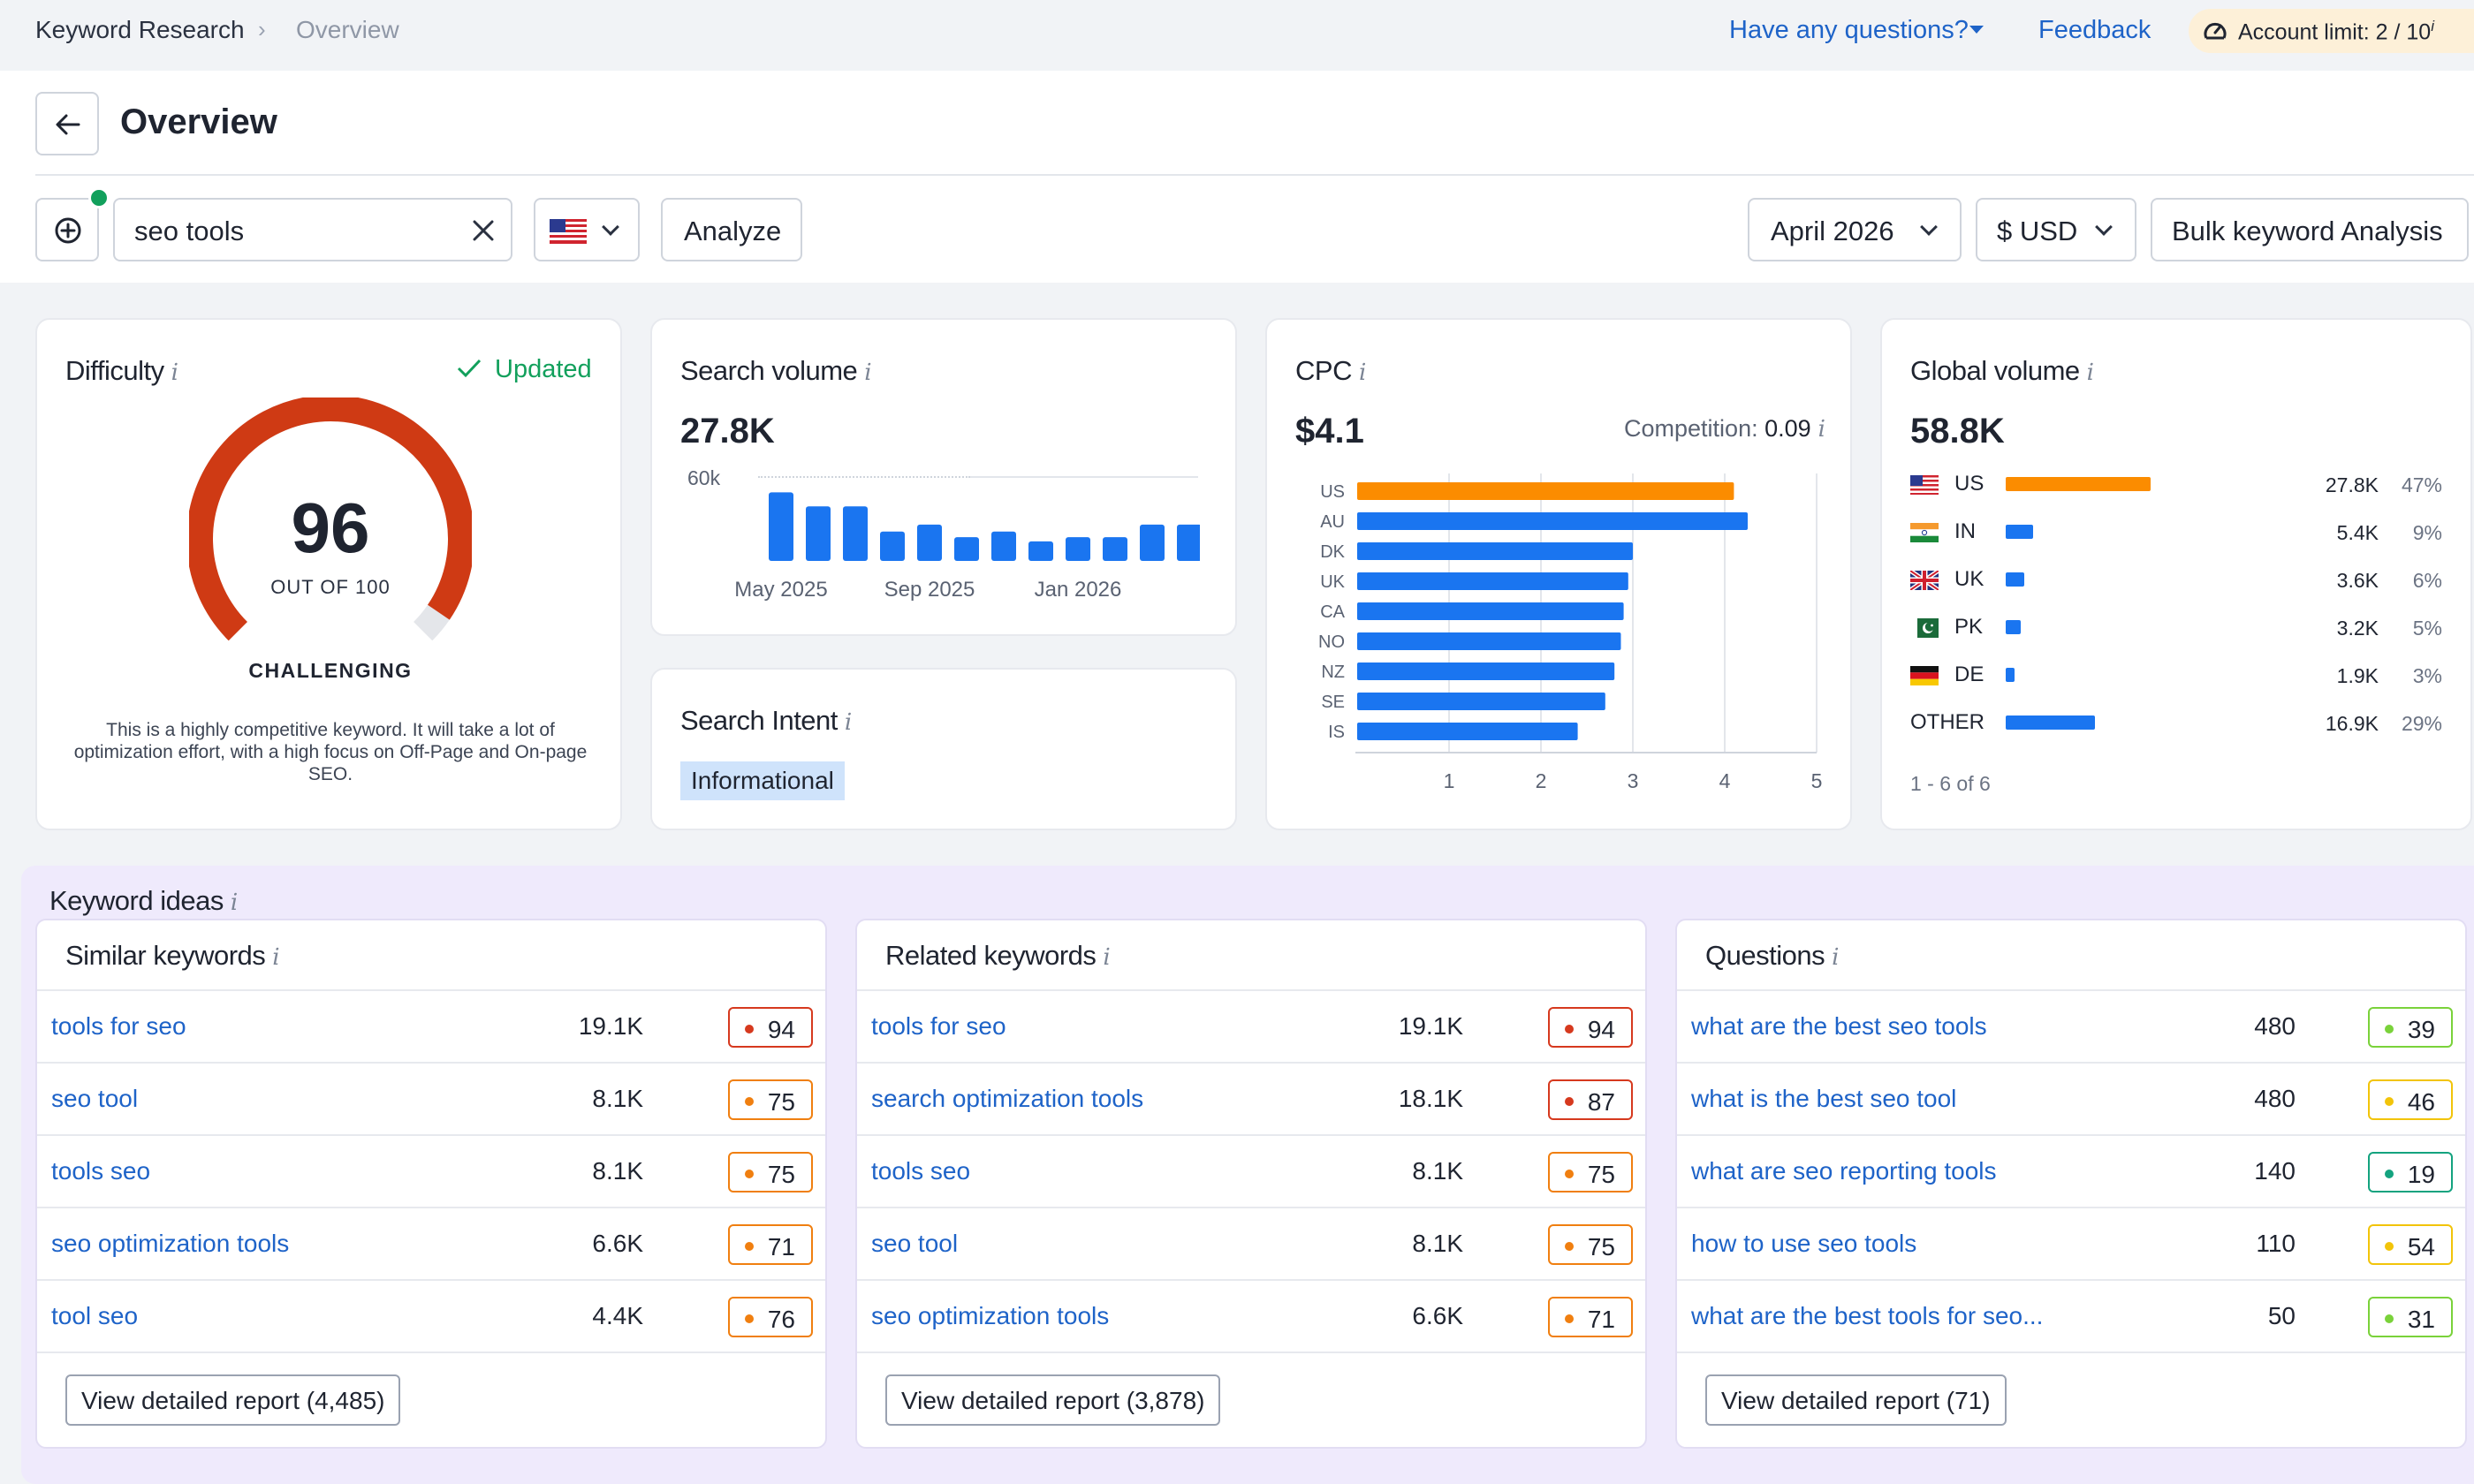  What do you see at coordinates (1007, 1098) in the screenshot?
I see `keyword-link: search optimization tools` at bounding box center [1007, 1098].